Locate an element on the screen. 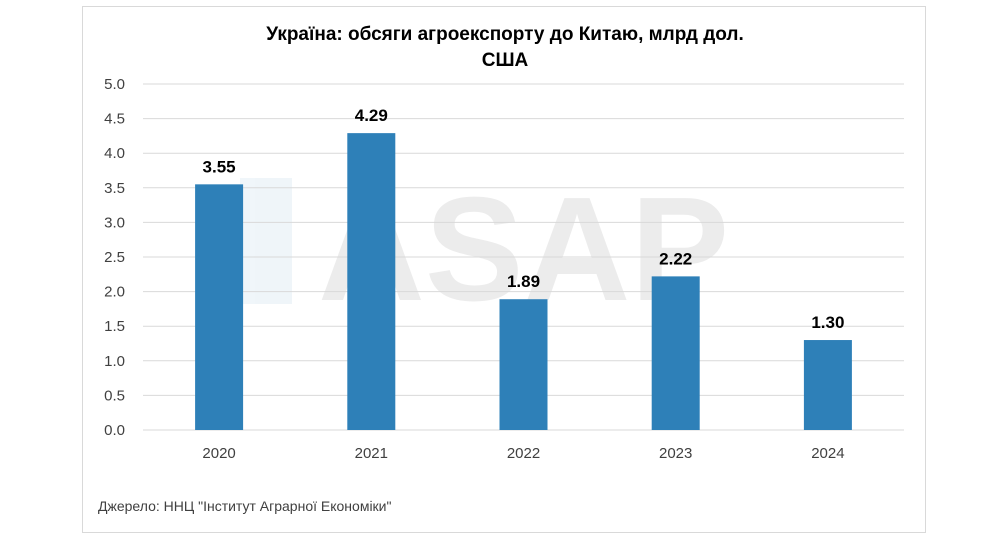  y-axis-ticks: 0.0 0.5 1.0 1.5 2.0 2.5 3.0 3.5 4.0 4.5 5.0 is located at coordinates (114, 257).